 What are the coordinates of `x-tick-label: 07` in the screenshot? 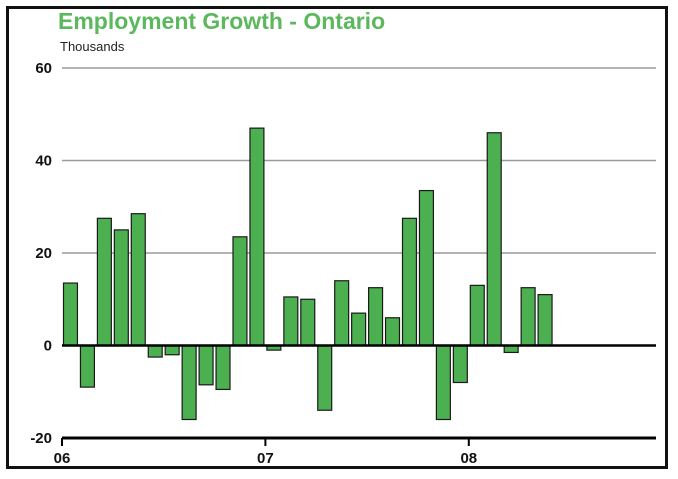 It's located at (265, 458).